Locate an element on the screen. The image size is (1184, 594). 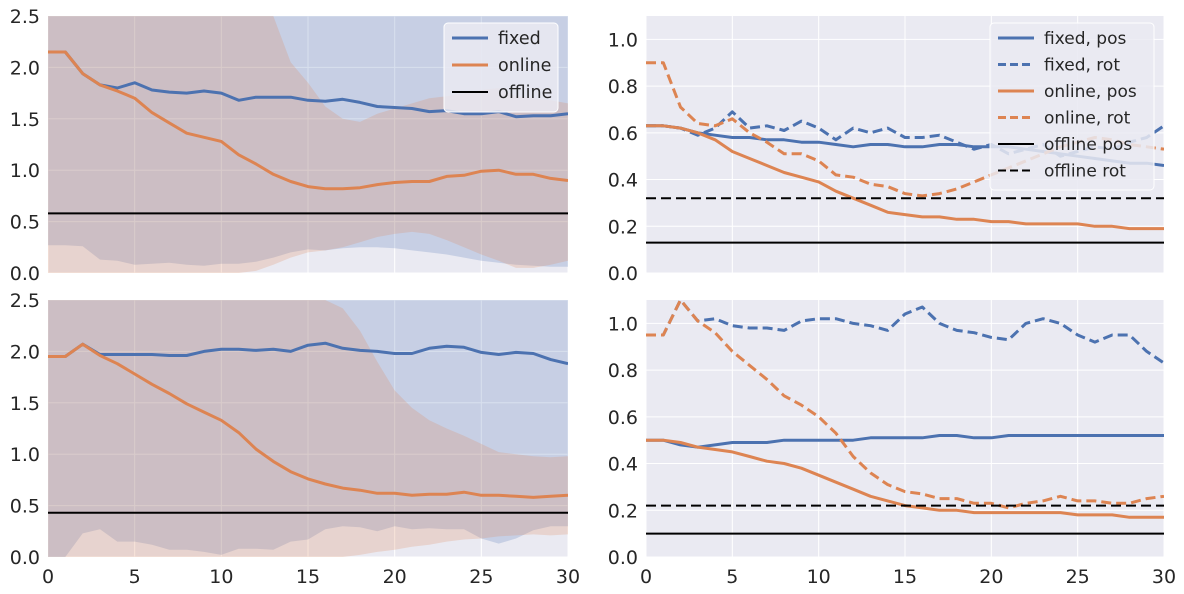
series-line-fixed-rot is located at coordinates (905, 332).